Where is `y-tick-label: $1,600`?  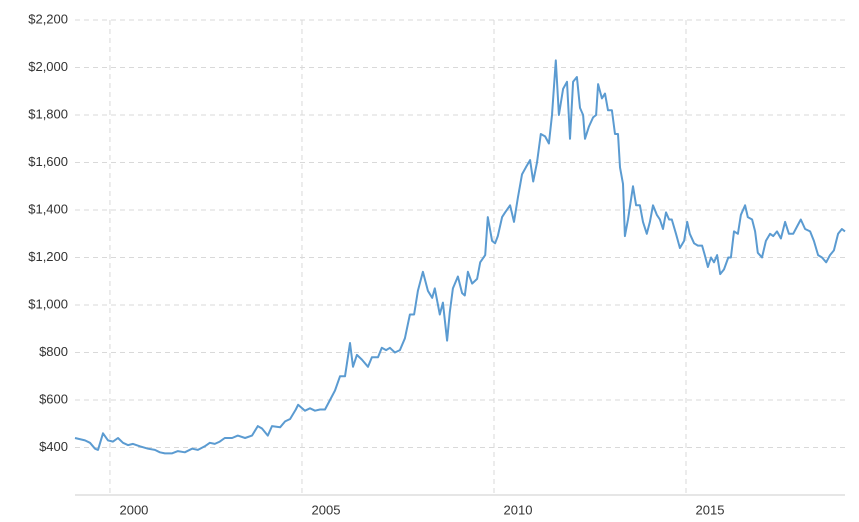 y-tick-label: $1,600 is located at coordinates (48, 161).